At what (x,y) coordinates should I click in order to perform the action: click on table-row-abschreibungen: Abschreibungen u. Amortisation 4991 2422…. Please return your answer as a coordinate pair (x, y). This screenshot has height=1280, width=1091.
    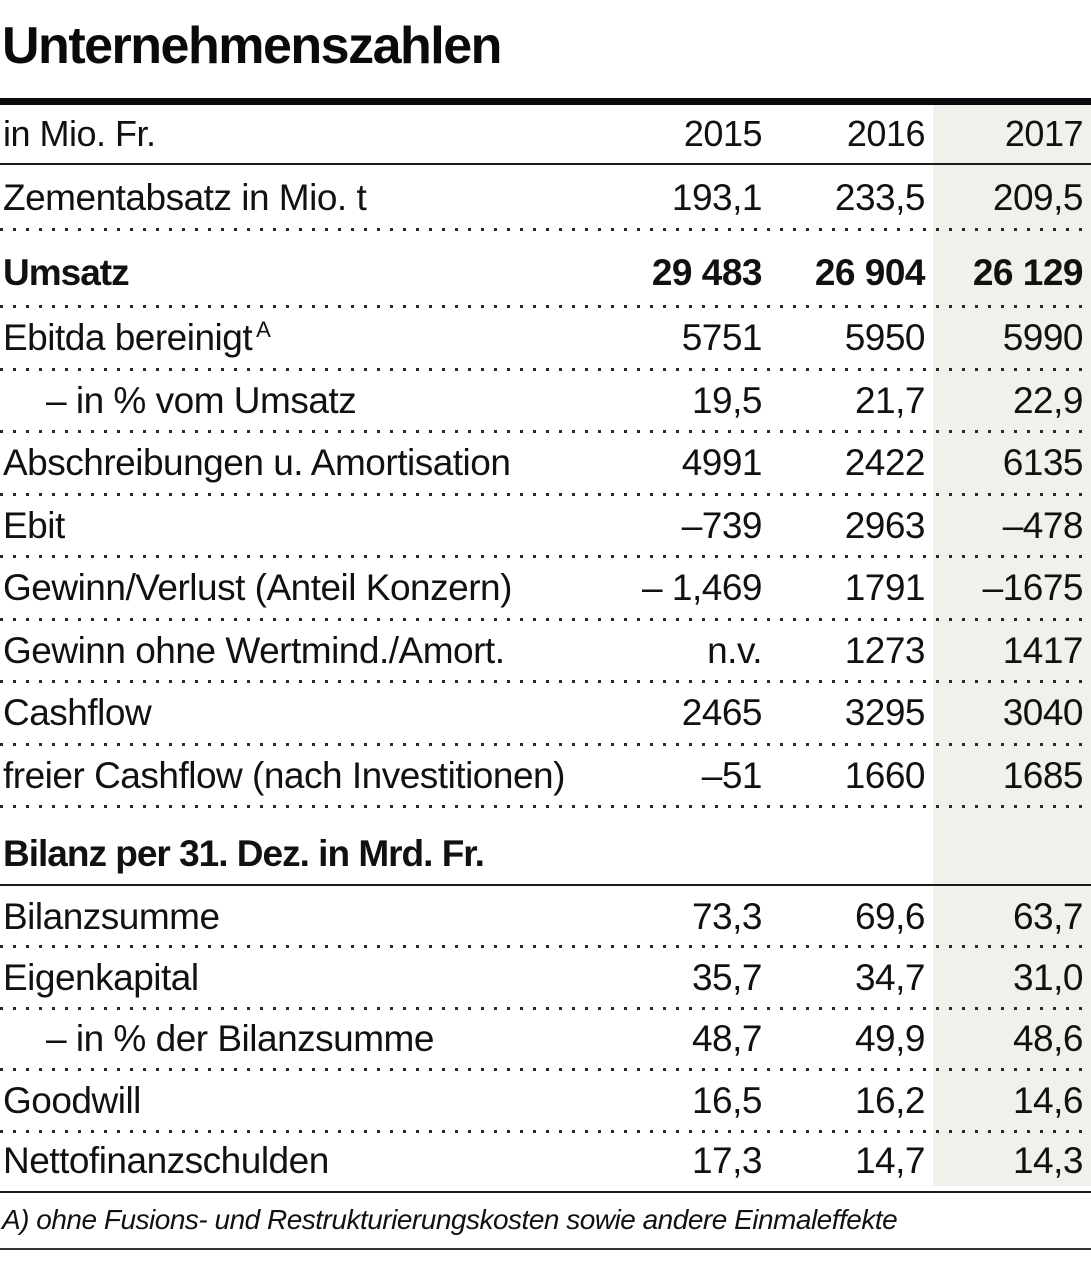
    Looking at the image, I should click on (545, 463).